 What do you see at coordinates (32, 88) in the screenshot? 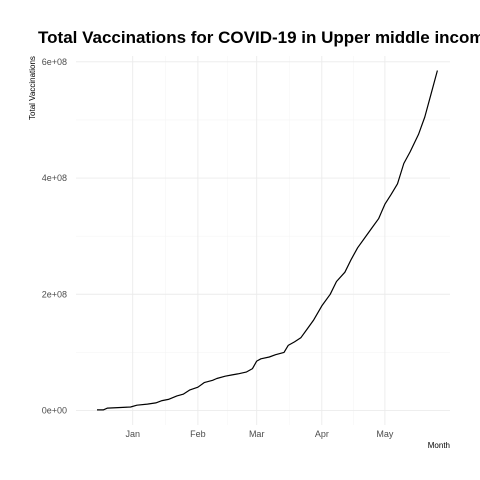
I see `y-axis-label: Total Vaccinations` at bounding box center [32, 88].